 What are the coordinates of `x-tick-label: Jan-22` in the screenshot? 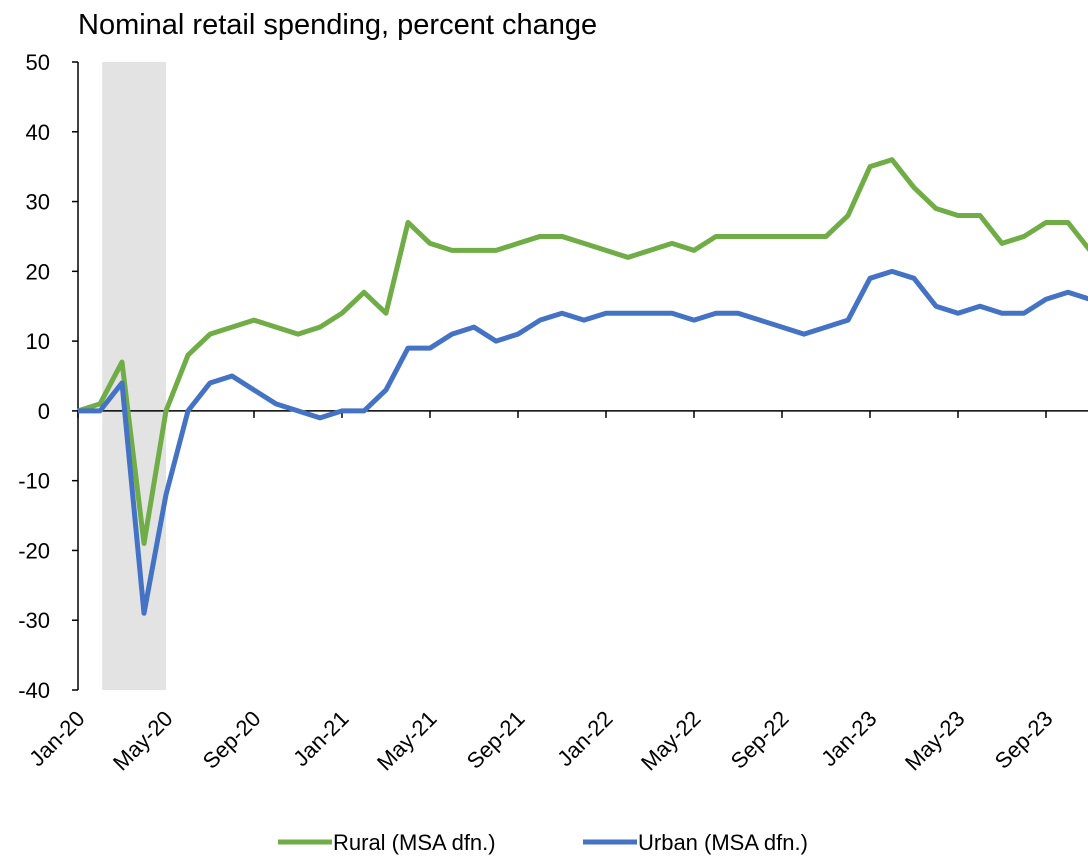 It's located at (584, 738).